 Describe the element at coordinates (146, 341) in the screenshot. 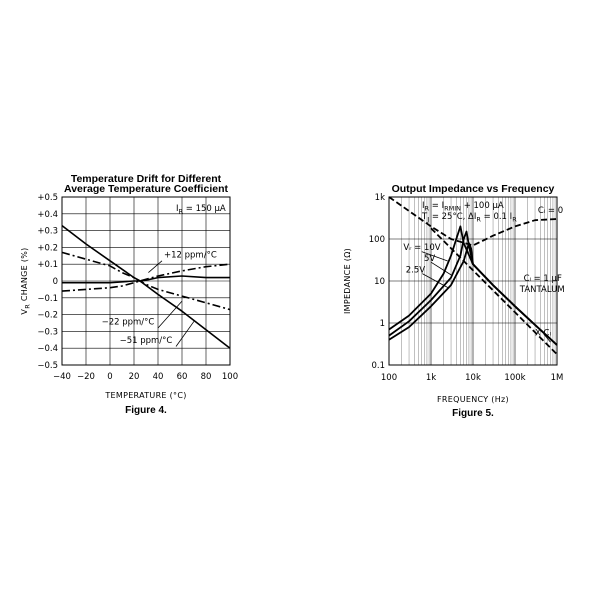

I see `curve-label: −51 ppm/°C` at that location.